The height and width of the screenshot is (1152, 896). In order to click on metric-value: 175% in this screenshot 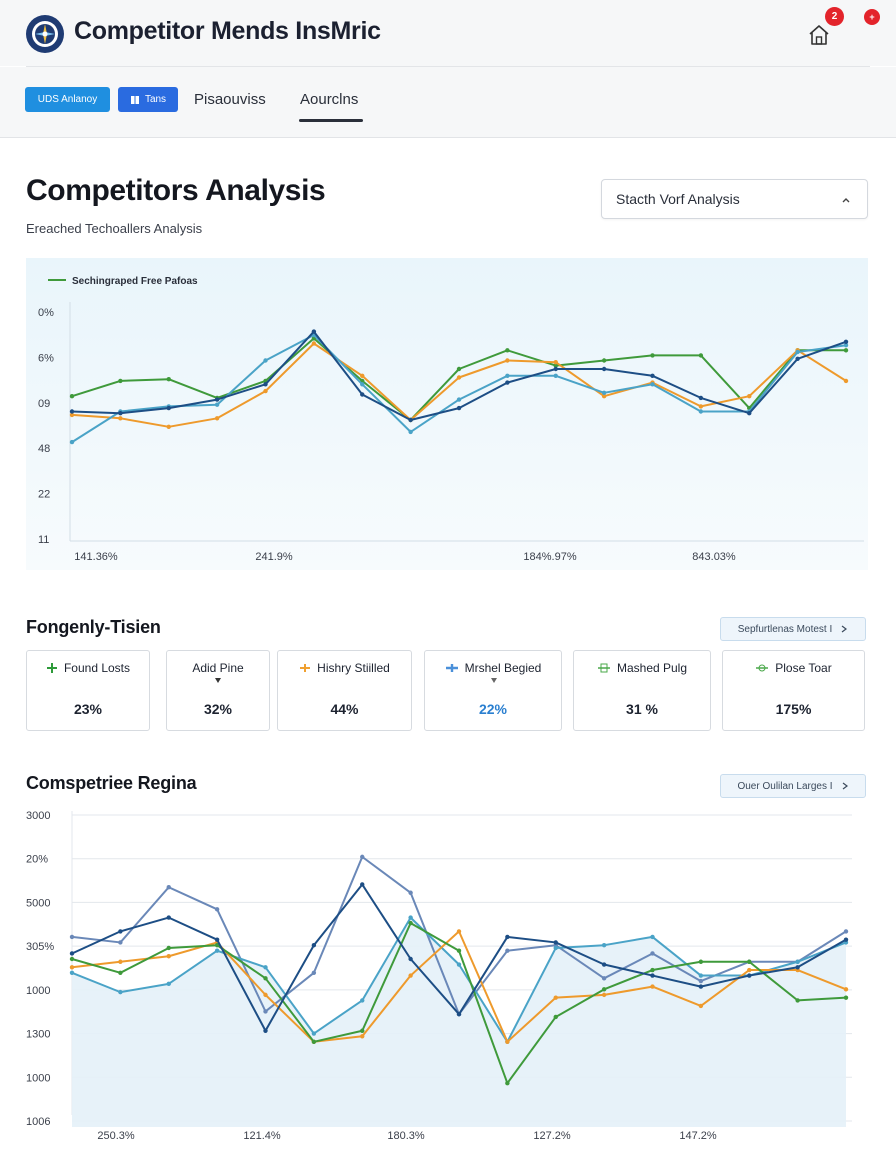, I will do `click(793, 709)`.